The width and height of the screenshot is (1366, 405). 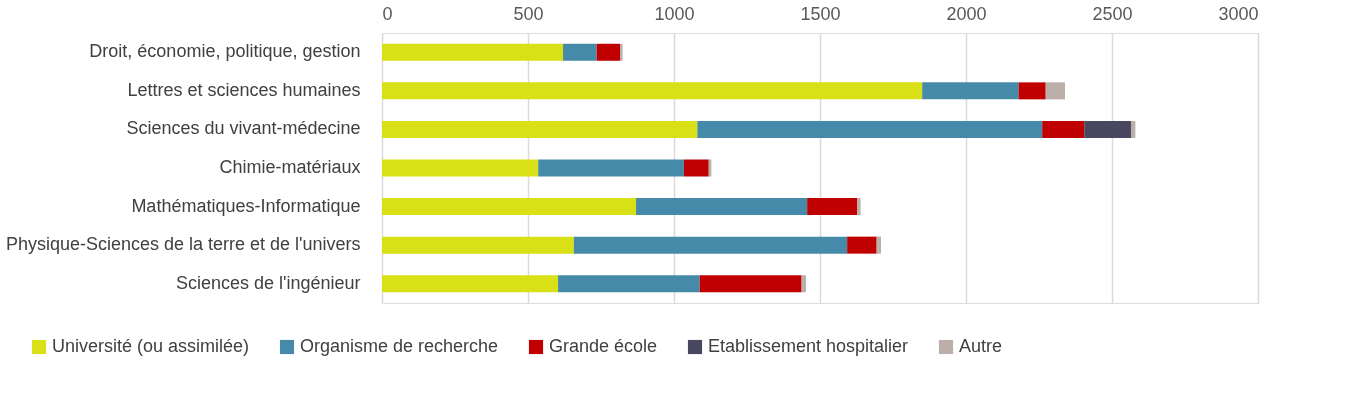 What do you see at coordinates (1112, 13) in the screenshot?
I see `x-tick-label: 2500` at bounding box center [1112, 13].